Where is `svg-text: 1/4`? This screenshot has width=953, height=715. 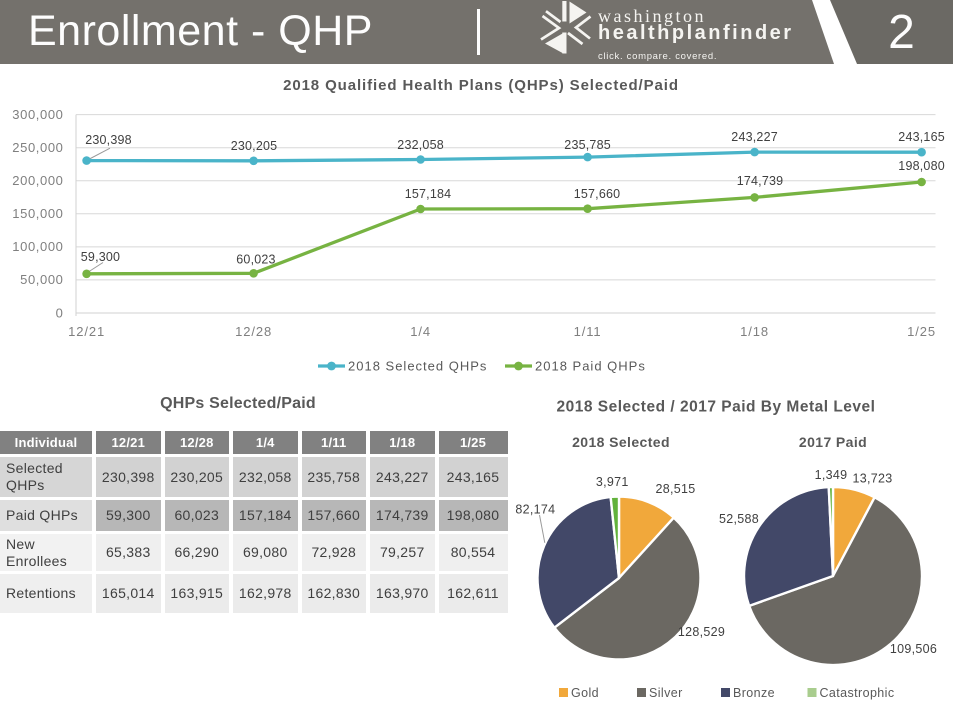
svg-text: 1/4 is located at coordinates (420, 331).